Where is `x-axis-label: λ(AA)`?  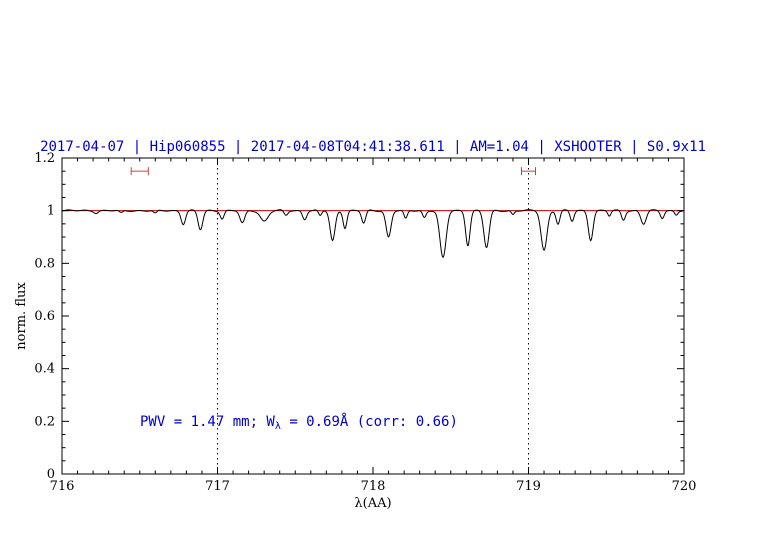 x-axis-label: λ(AA) is located at coordinates (372, 503).